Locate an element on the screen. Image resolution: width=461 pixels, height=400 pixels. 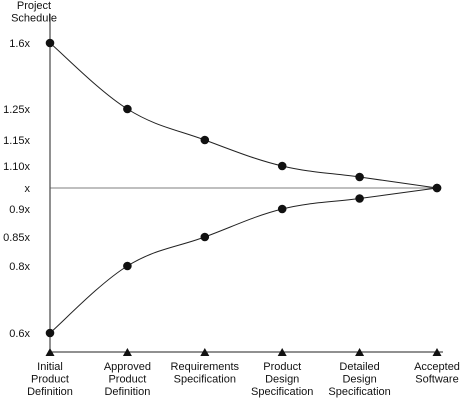
y-axis-title-line: Schedule is located at coordinates (34, 19).